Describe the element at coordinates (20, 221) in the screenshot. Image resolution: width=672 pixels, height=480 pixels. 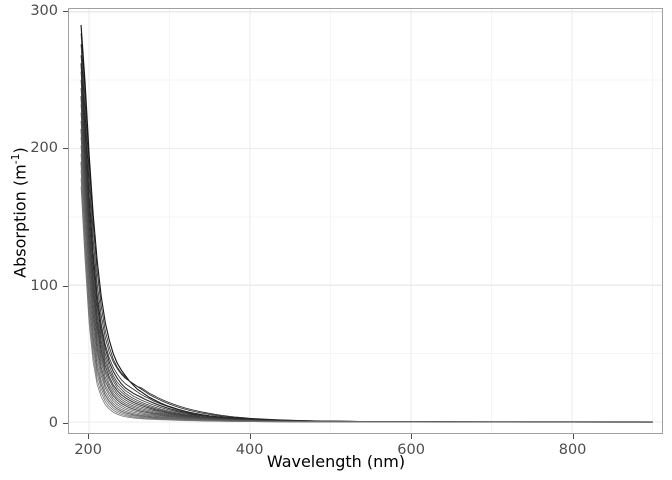
I see `y-axis-title-main: Absorption (m` at that location.